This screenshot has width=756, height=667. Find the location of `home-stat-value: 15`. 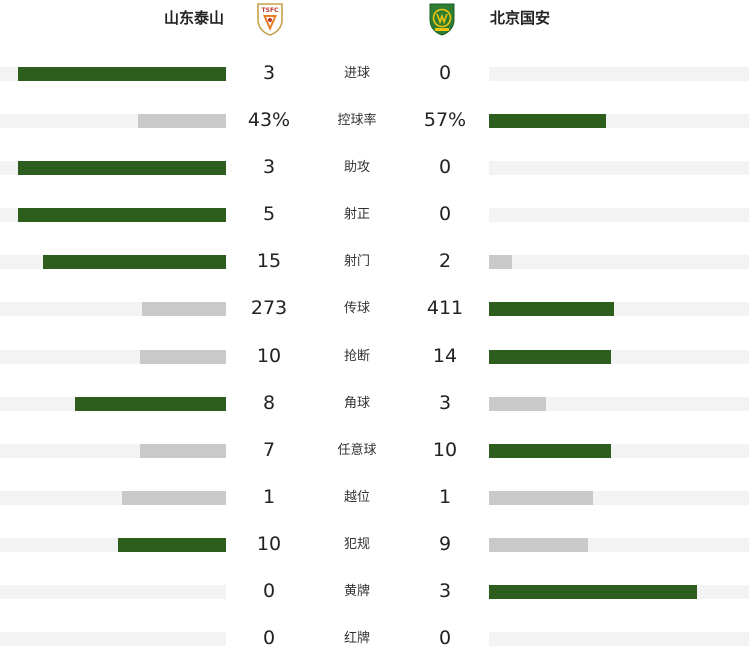

home-stat-value: 15 is located at coordinates (269, 261).